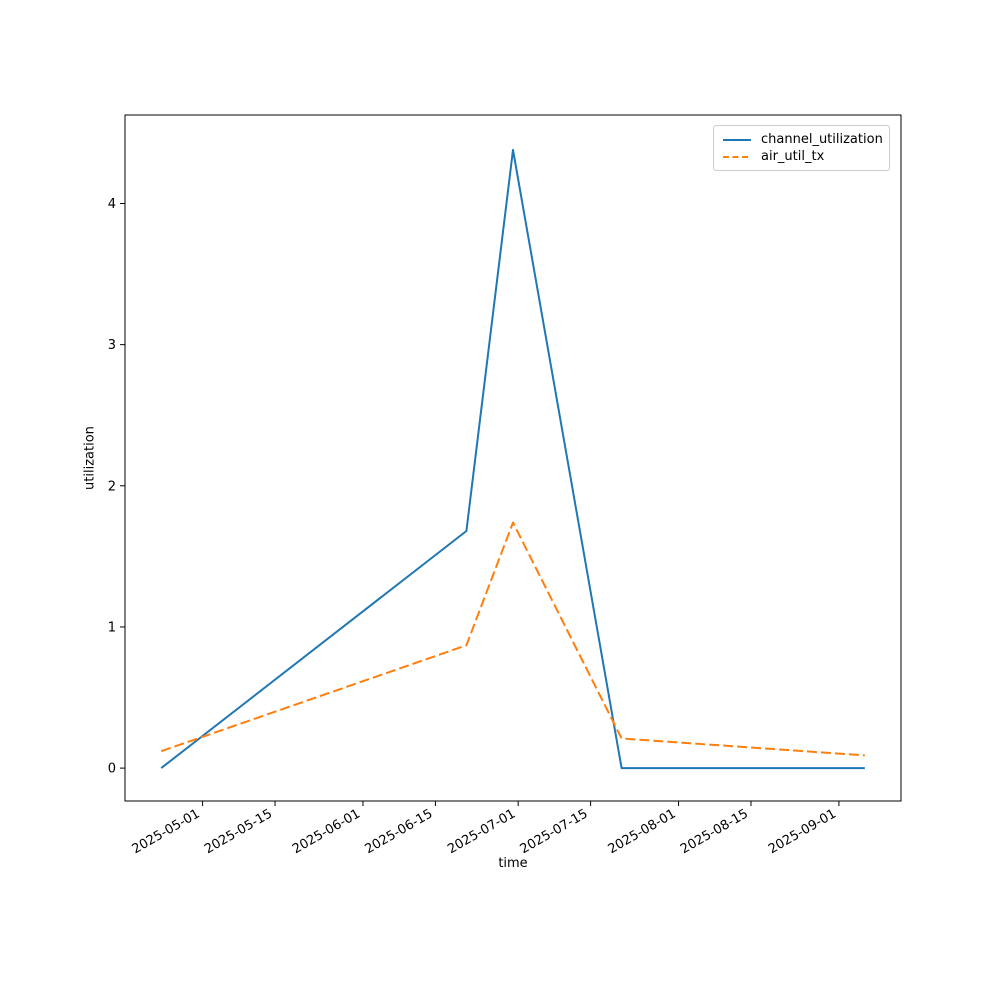 The width and height of the screenshot is (1000, 1000). Describe the element at coordinates (801, 148) in the screenshot. I see `legend: channel_utilization air_util_tx` at that location.